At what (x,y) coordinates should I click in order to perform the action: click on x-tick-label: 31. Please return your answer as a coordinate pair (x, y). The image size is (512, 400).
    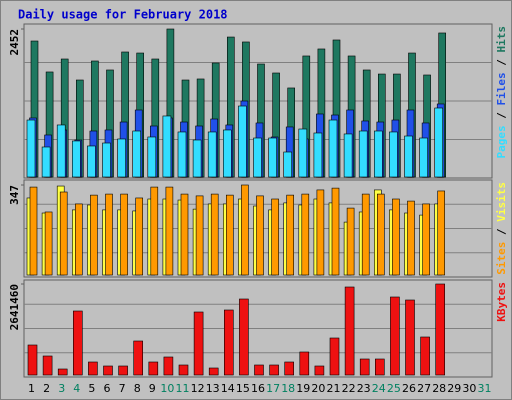
    Looking at the image, I should click on (485, 388).